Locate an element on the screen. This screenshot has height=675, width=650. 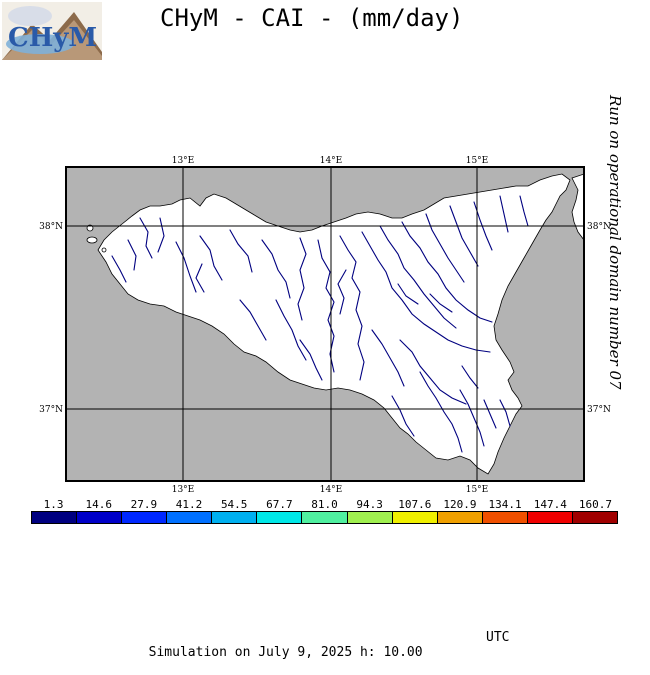
lat-label-right-37: 37°N is located at coordinates (599, 410).